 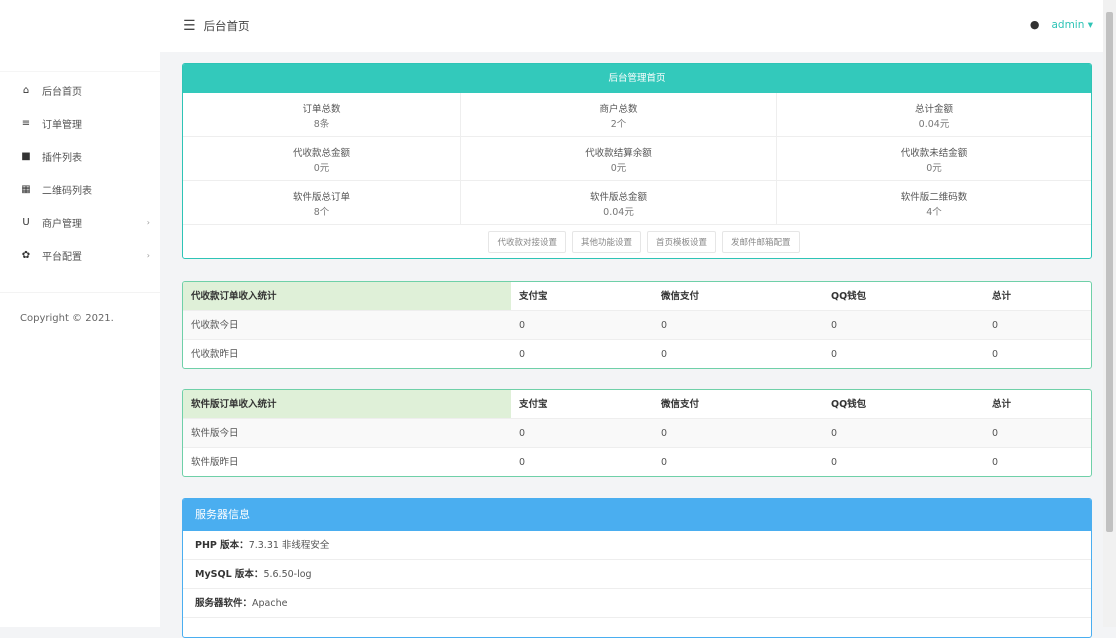 I want to click on stat-label: 软件版总订单, so click(x=321, y=197).